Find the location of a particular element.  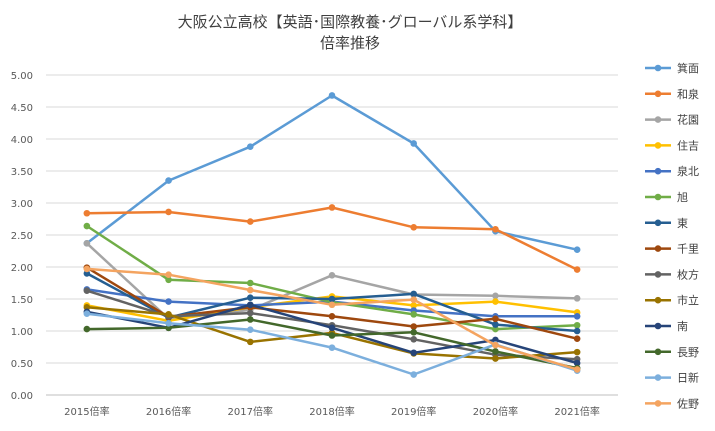

legend-item: 市立 is located at coordinates (672, 300).